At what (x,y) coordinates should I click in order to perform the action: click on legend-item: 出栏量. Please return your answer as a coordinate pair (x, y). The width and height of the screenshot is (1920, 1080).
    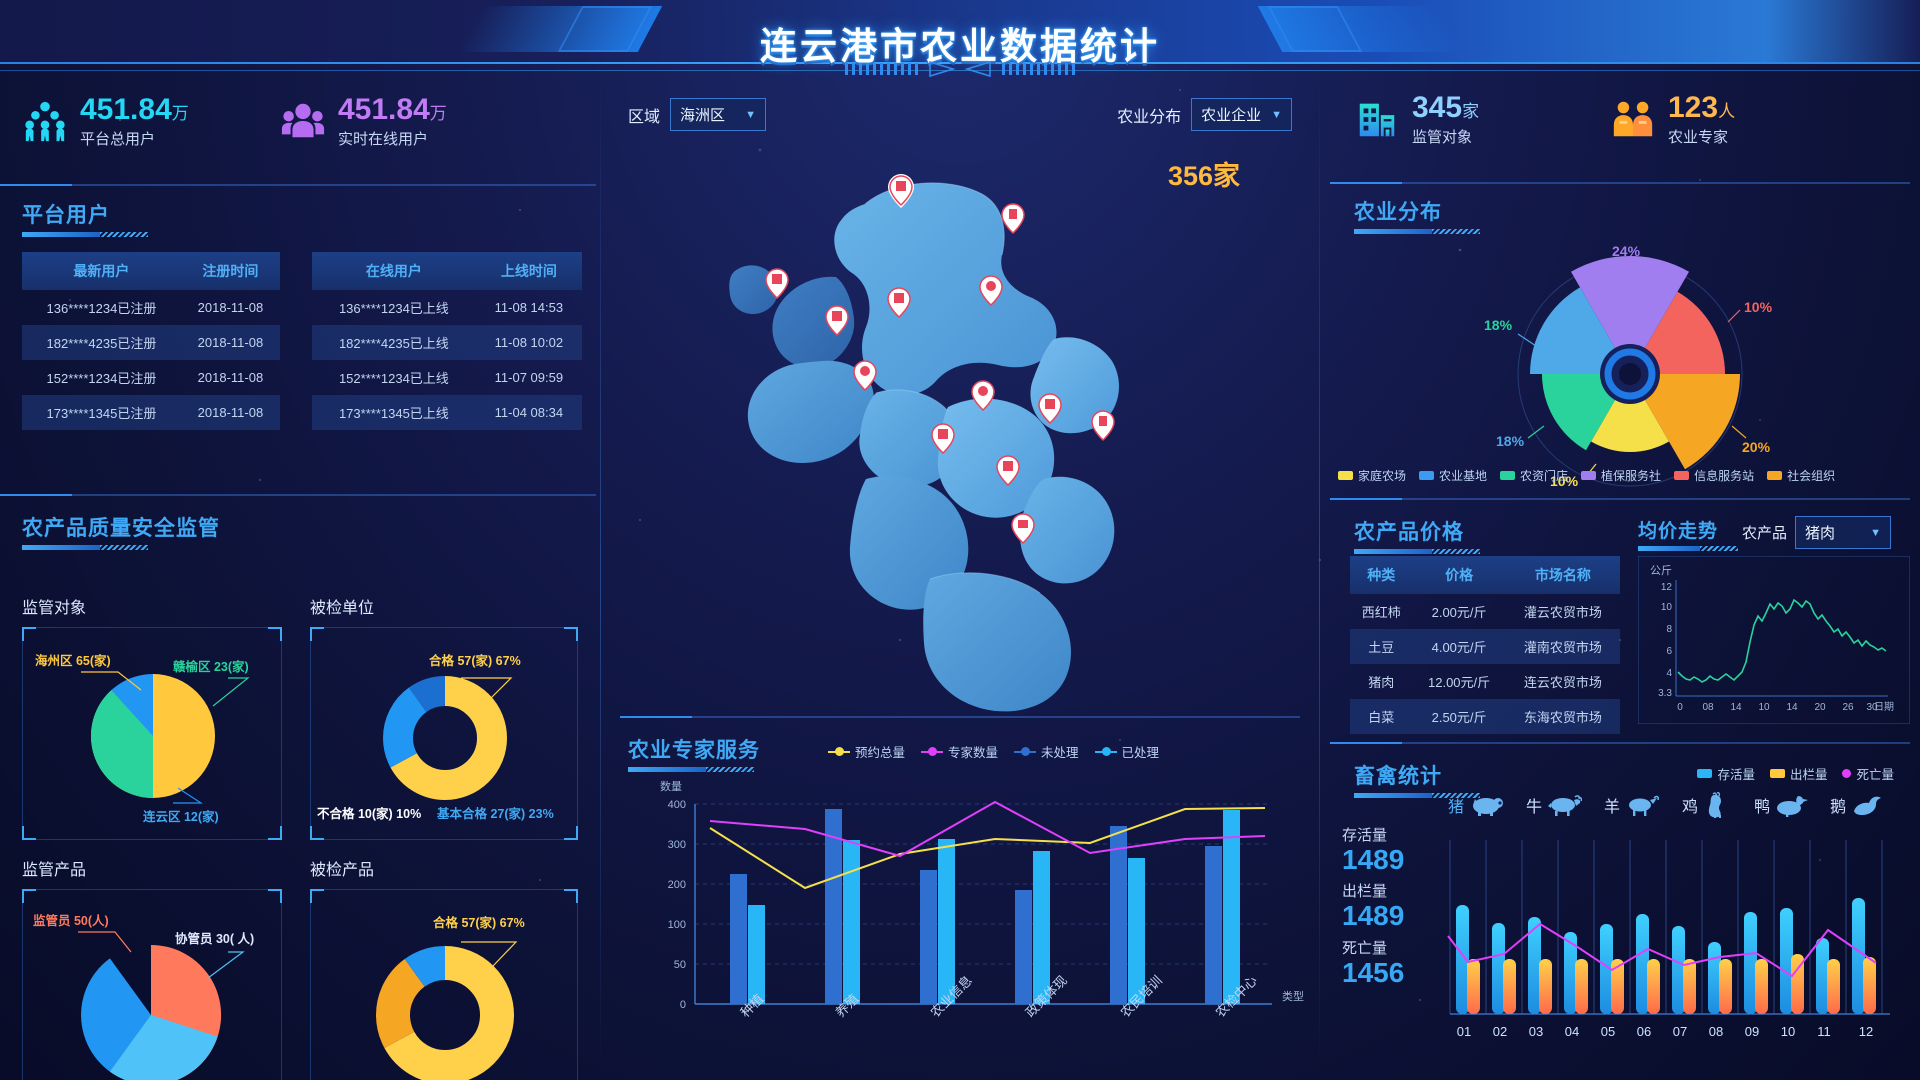
    Looking at the image, I should click on (1798, 773).